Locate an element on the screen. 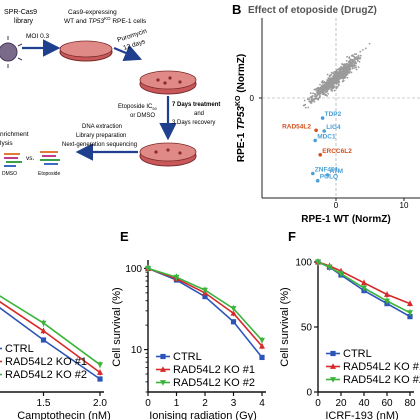  x-axis-label: Ionising radiation (Gy) is located at coordinates (203, 415).